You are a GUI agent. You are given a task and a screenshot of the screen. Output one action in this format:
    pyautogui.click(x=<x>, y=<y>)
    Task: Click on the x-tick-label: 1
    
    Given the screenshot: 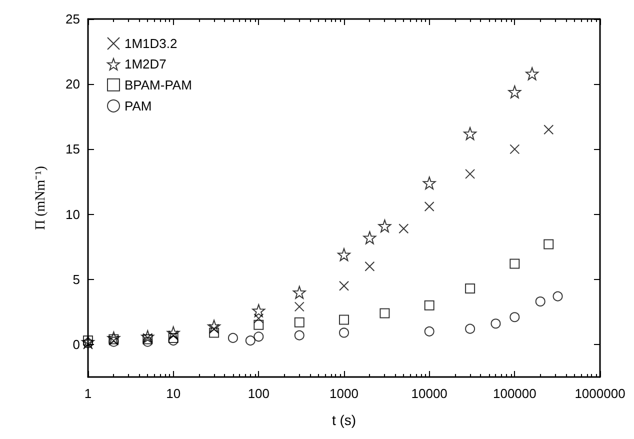 What is the action you would take?
    pyautogui.click(x=88, y=393)
    